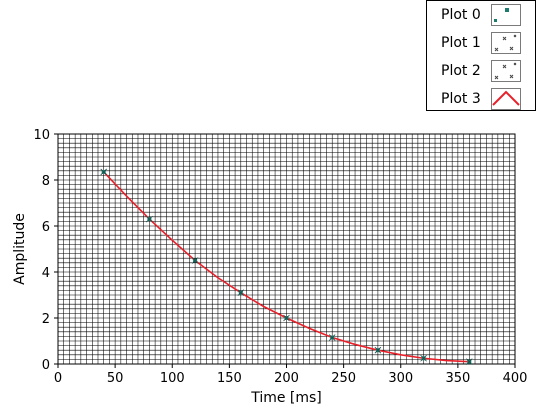  I want to click on y-tick-label: 4, so click(46, 273).